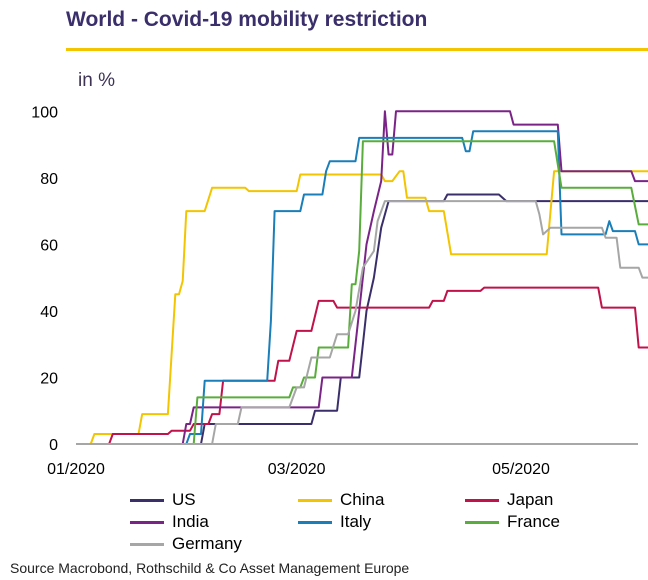  What do you see at coordinates (49, 245) in the screenshot?
I see `y-tick-label-60: 60` at bounding box center [49, 245].